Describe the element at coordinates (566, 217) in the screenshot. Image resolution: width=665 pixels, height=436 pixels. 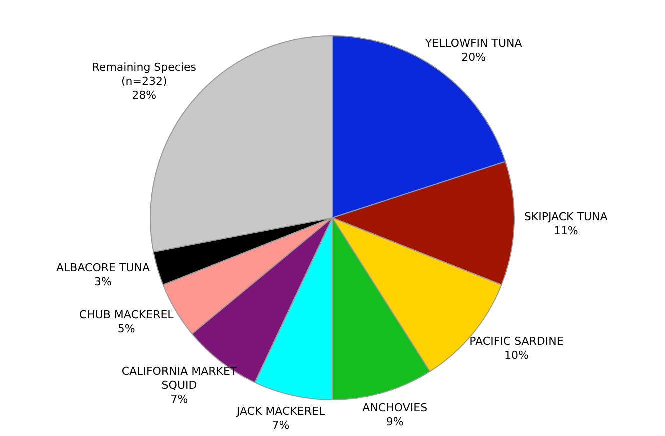
I see `slice-label: SKIPJACK TUNA` at that location.